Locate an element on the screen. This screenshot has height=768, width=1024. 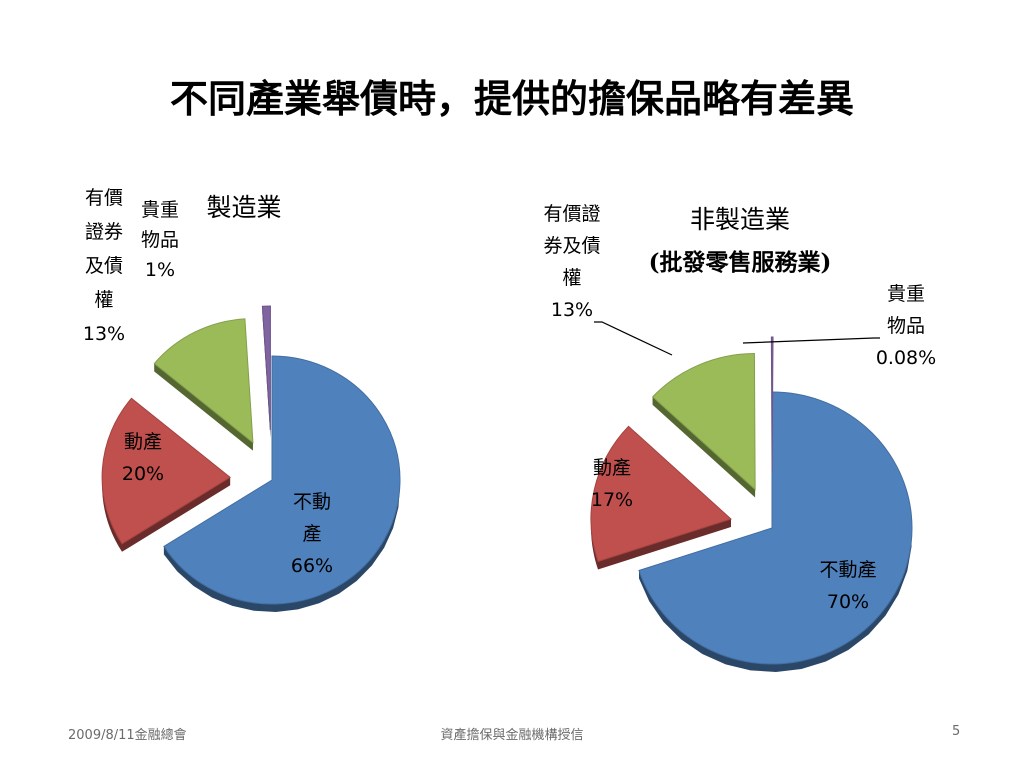
leader-line-securities is located at coordinates (633, 338).